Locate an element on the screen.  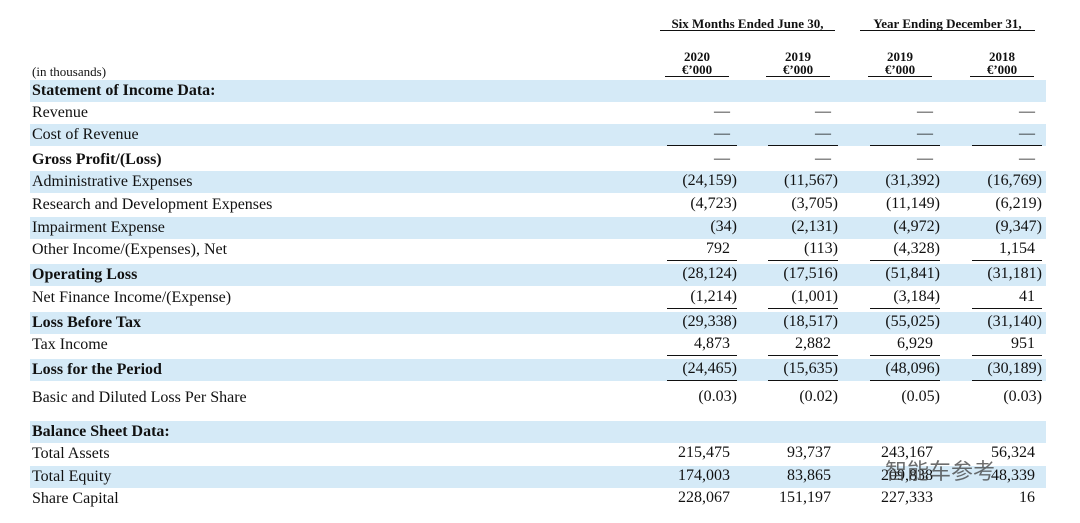
cell-value: (11,149) is located at coordinates (912, 203).